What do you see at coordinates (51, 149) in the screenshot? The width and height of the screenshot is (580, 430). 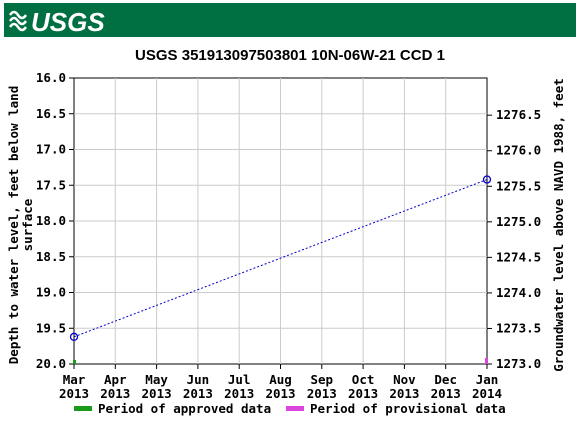 I see `left-tick-label: 17.0` at bounding box center [51, 149].